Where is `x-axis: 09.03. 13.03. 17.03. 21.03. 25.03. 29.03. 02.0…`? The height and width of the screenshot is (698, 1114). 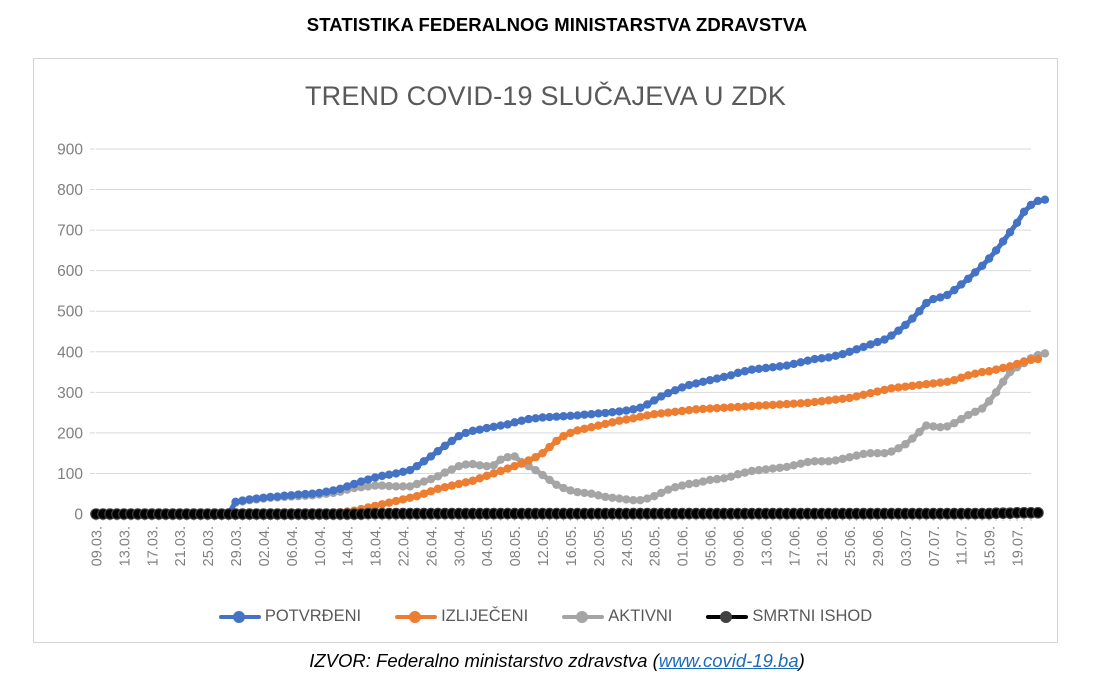
x-axis: 09.03. 13.03. 17.03. 21.03. 25.03. 29.03. 02.0… is located at coordinates (561, 541).